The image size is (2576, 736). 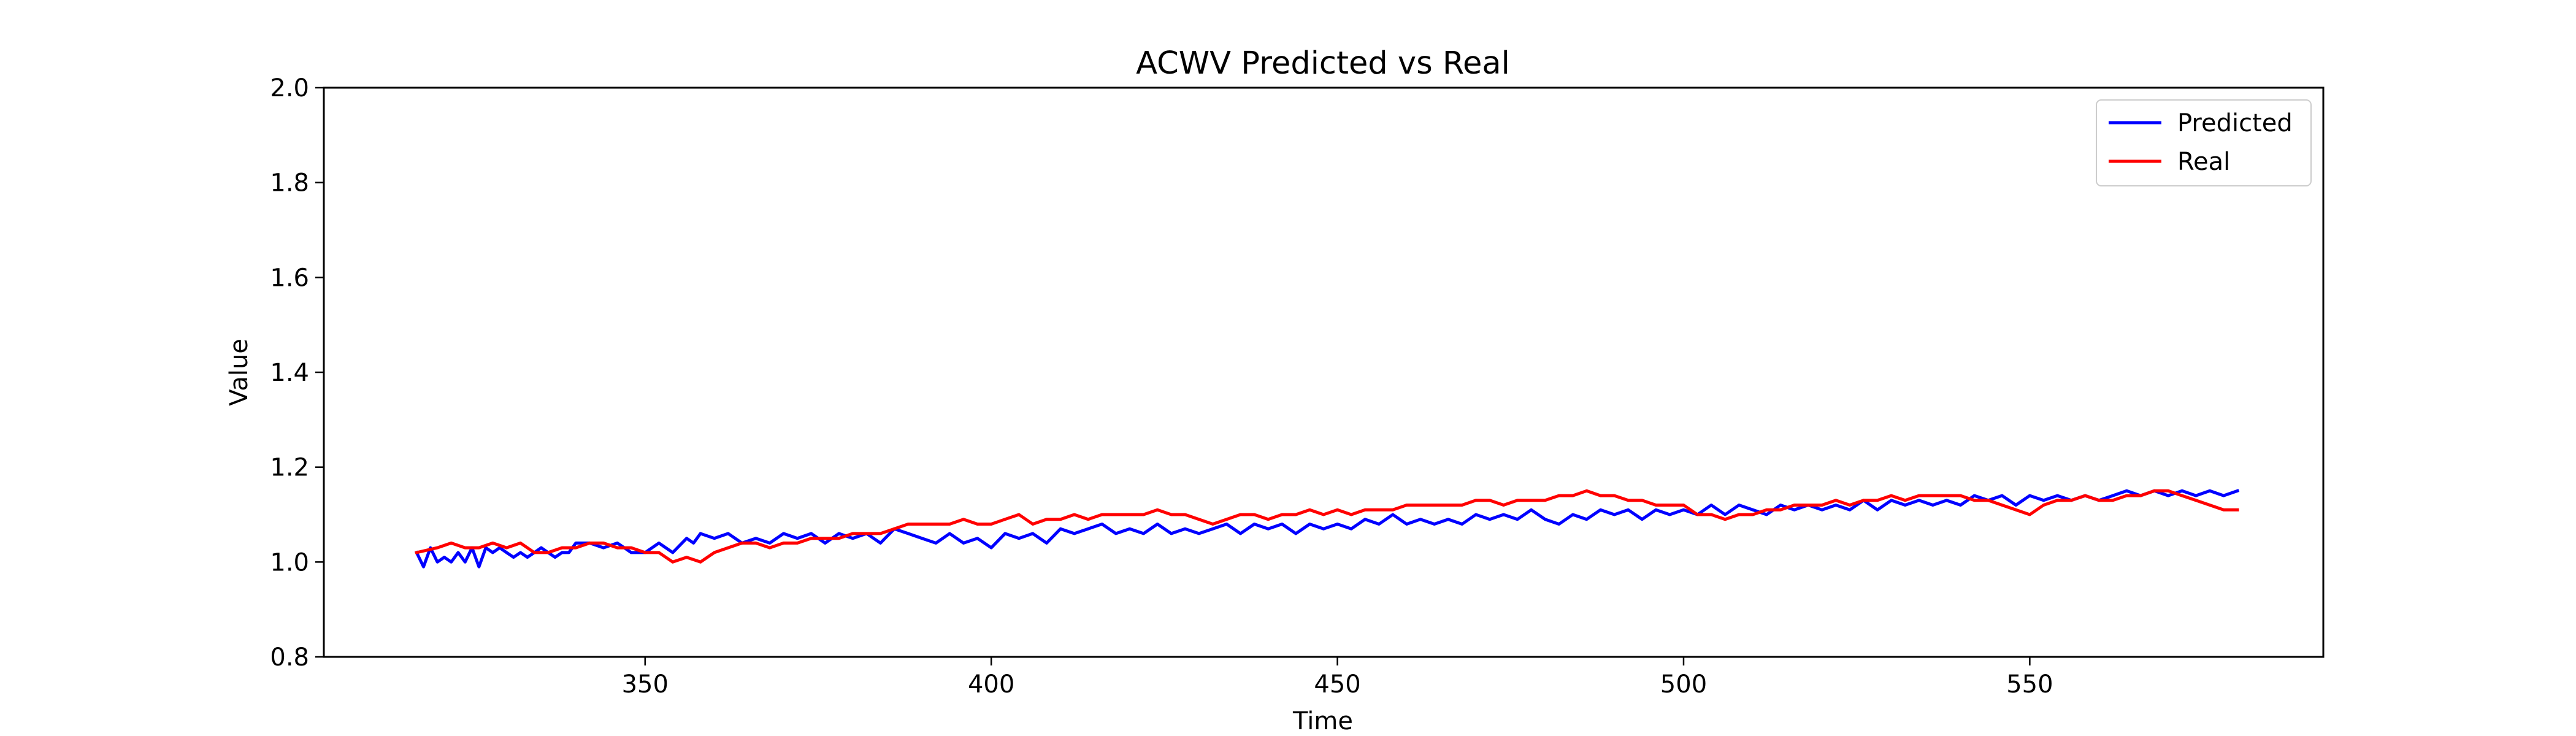 I want to click on series-layer, so click(x=1327, y=529).